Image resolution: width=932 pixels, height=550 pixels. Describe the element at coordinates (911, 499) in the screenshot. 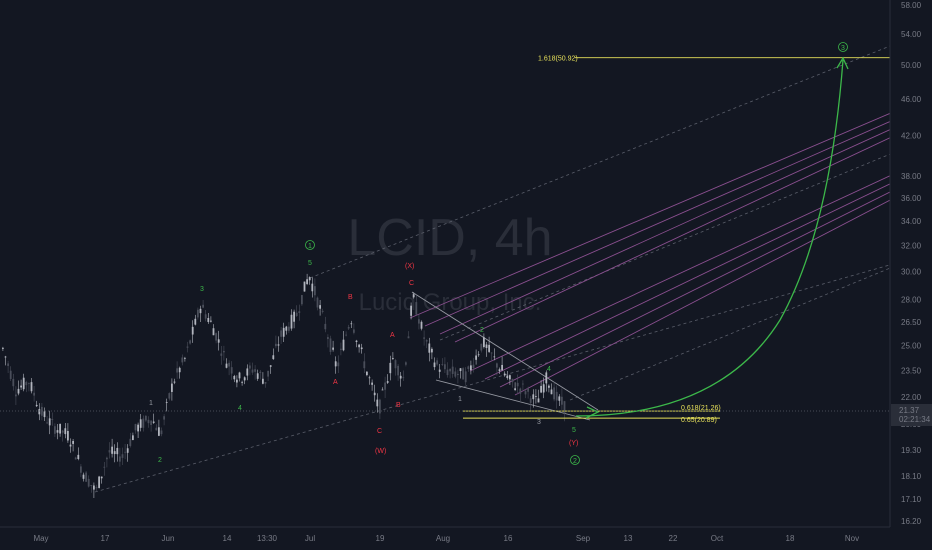

I see `price-tick: 17.10` at that location.